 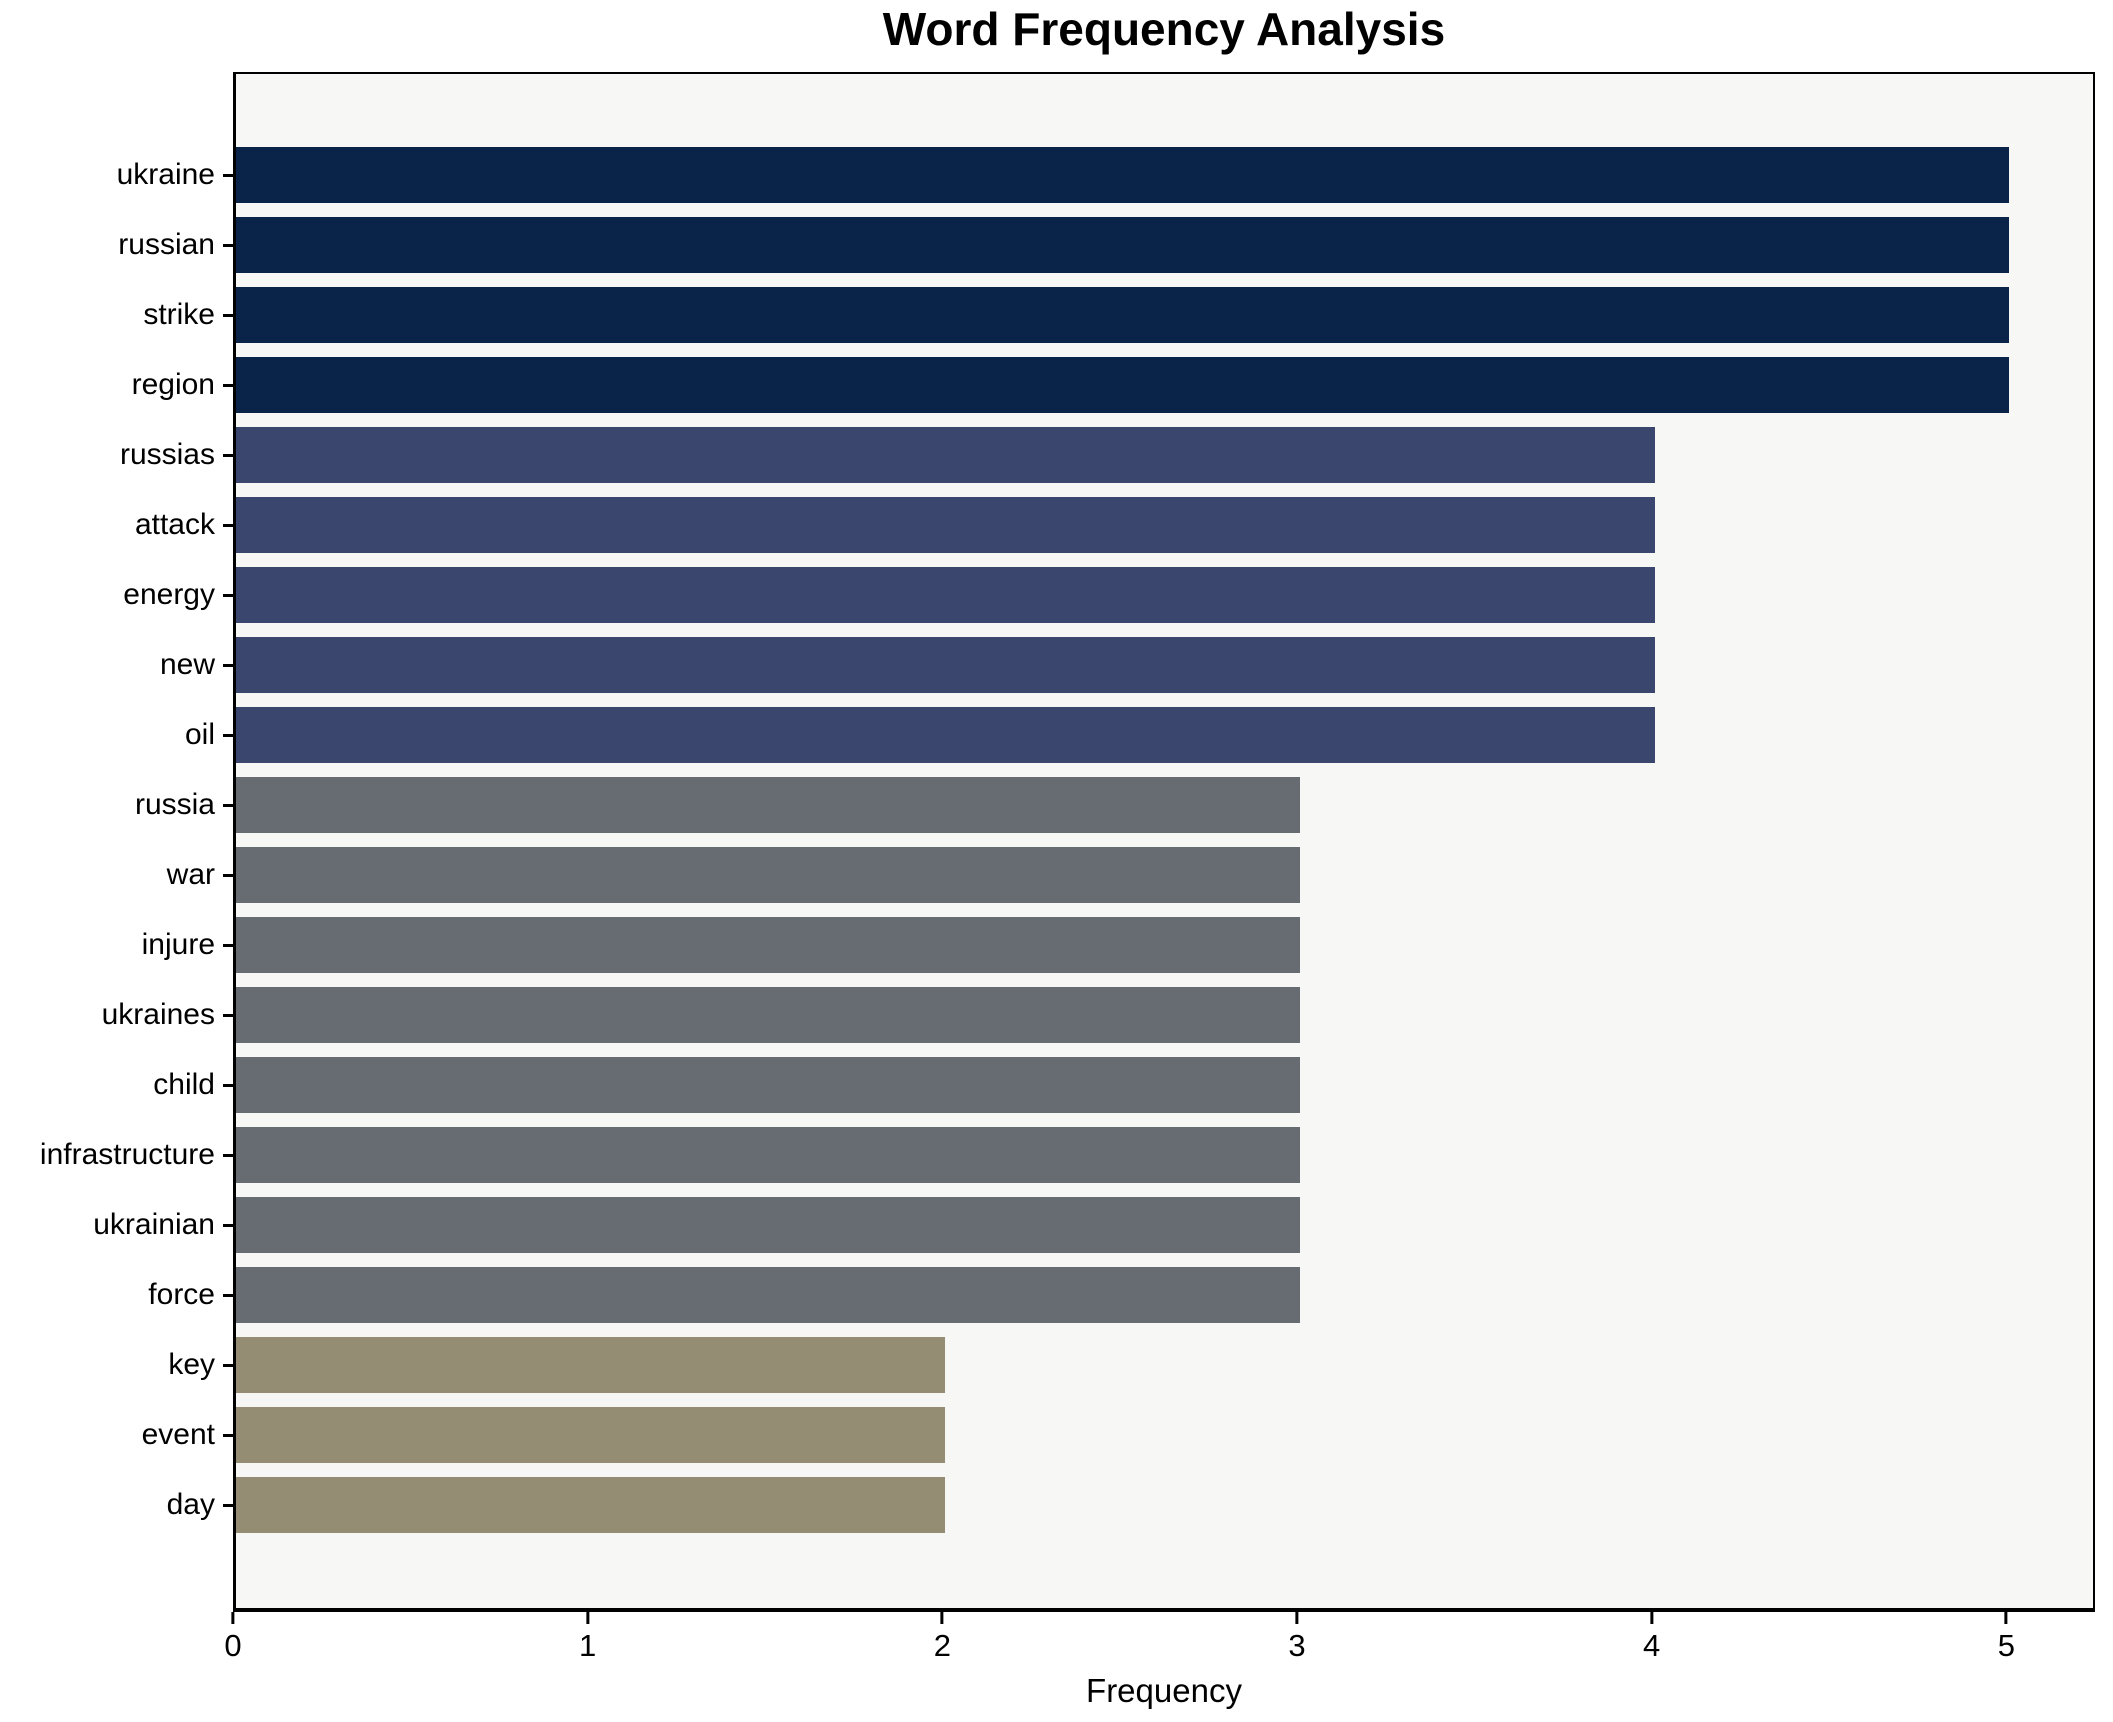 What do you see at coordinates (945, 595) in the screenshot?
I see `bar-energy` at bounding box center [945, 595].